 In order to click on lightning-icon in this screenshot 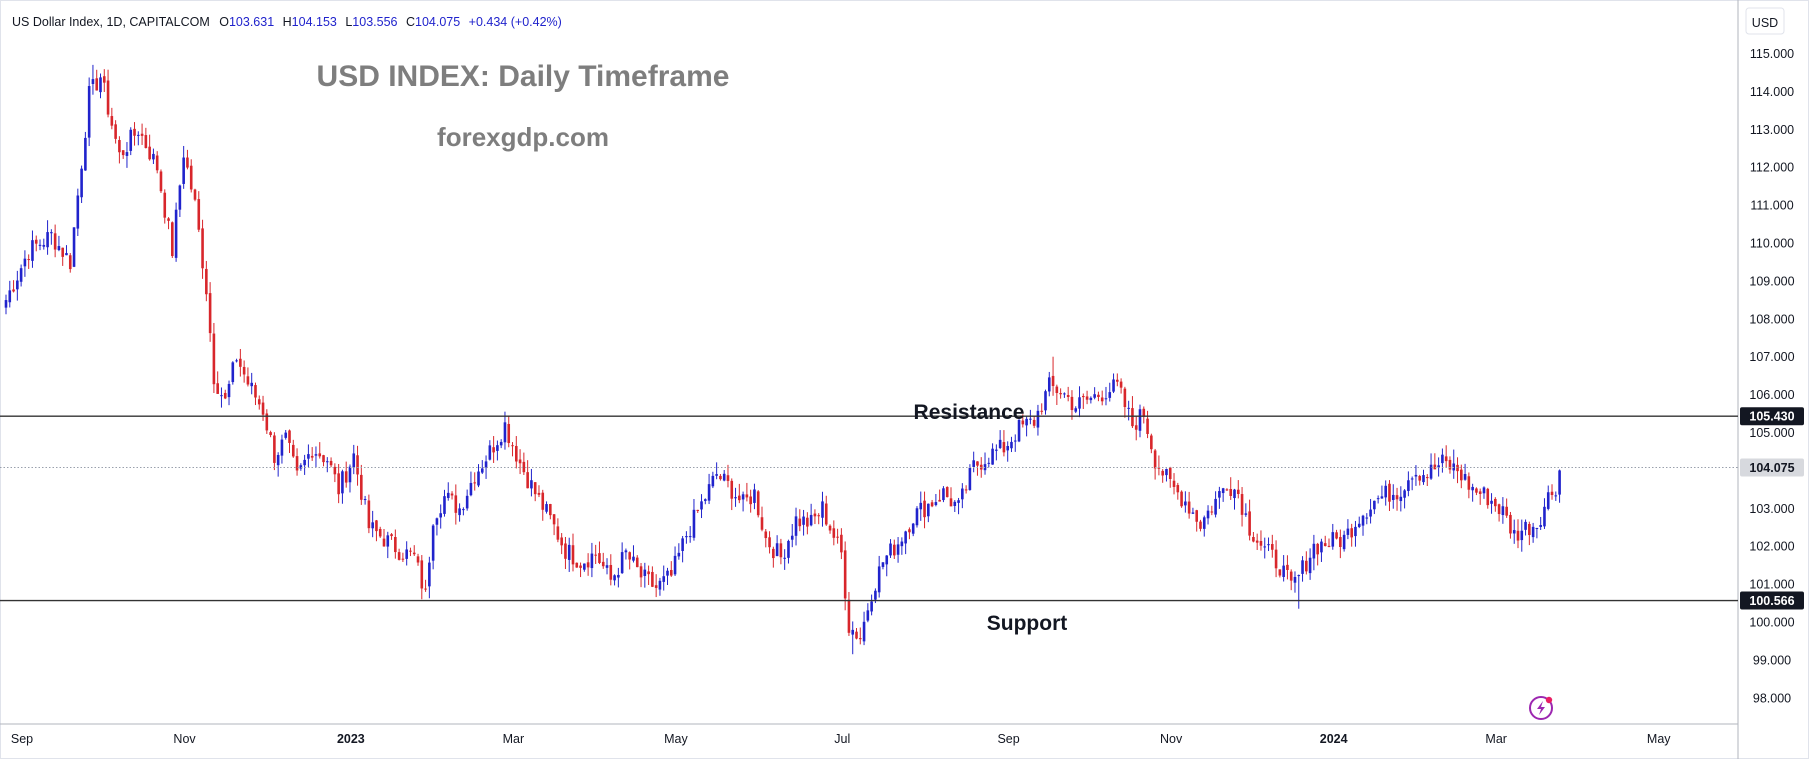, I will do `click(1541, 708)`.